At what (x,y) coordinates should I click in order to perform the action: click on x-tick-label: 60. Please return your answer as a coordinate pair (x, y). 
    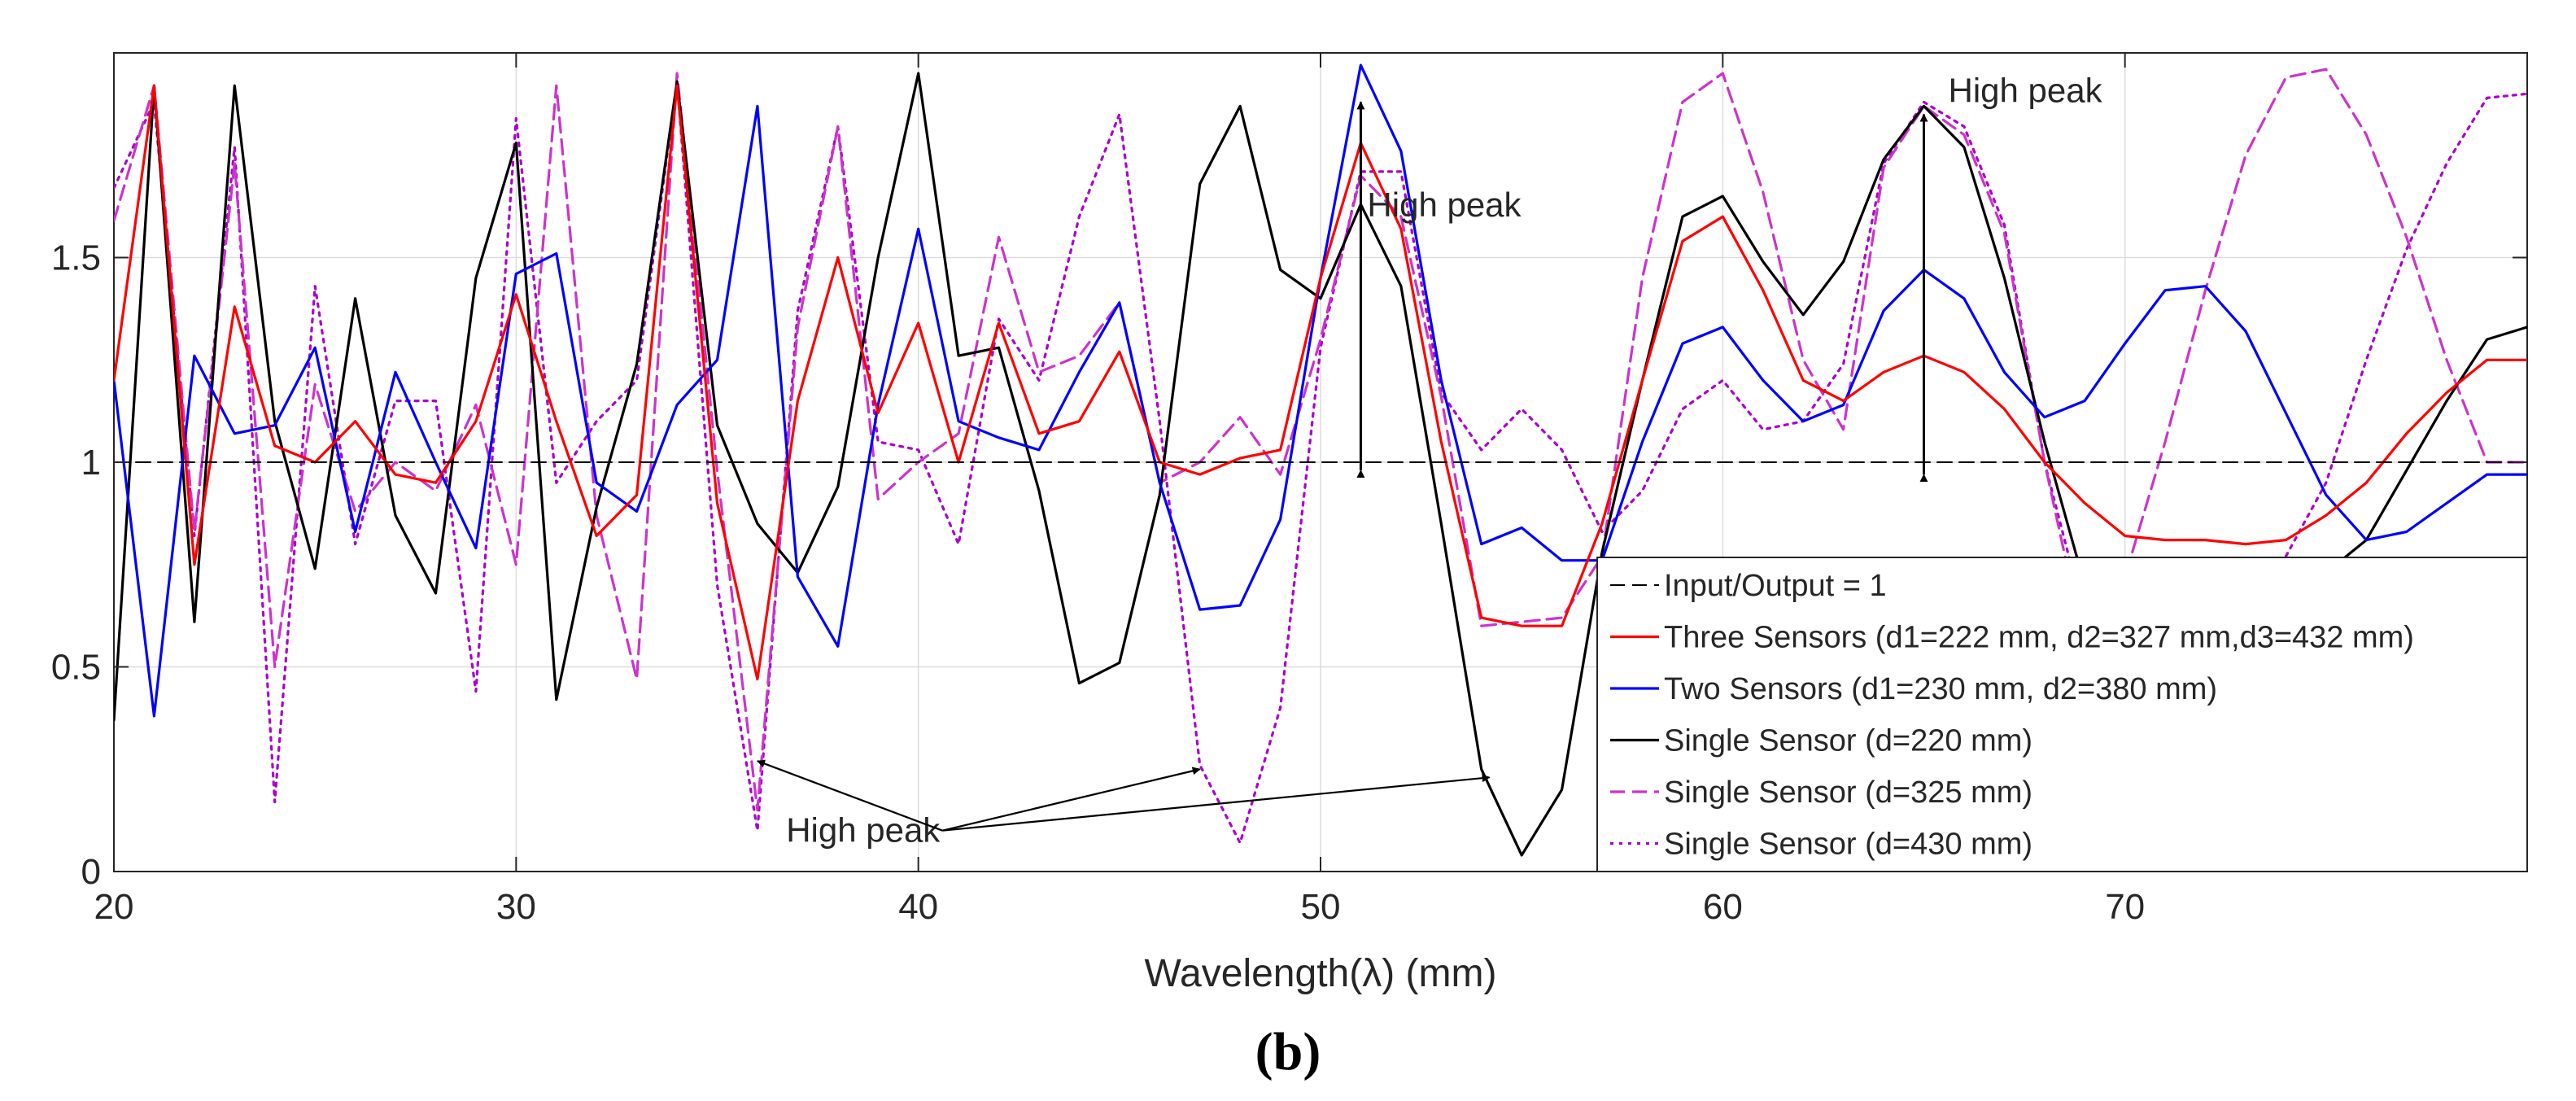
    Looking at the image, I should click on (1723, 907).